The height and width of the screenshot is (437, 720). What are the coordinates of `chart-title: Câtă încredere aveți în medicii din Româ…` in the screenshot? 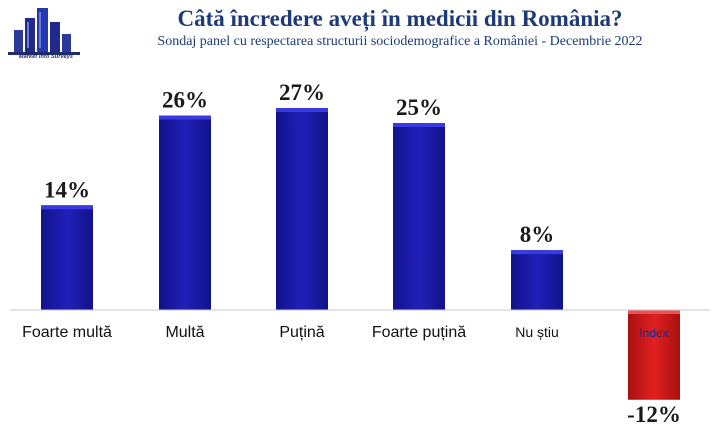 It's located at (400, 18).